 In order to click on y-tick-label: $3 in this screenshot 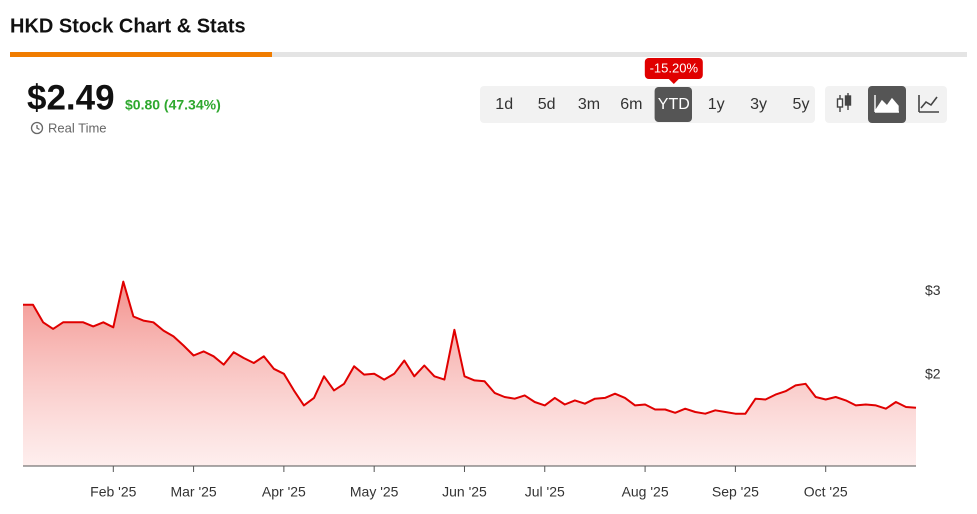, I will do `click(933, 290)`.